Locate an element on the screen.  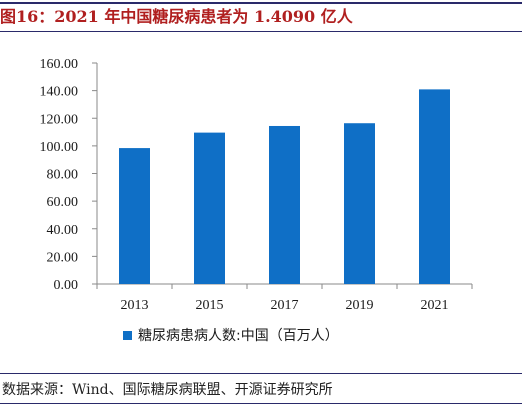
bar-2015 is located at coordinates (209, 208).